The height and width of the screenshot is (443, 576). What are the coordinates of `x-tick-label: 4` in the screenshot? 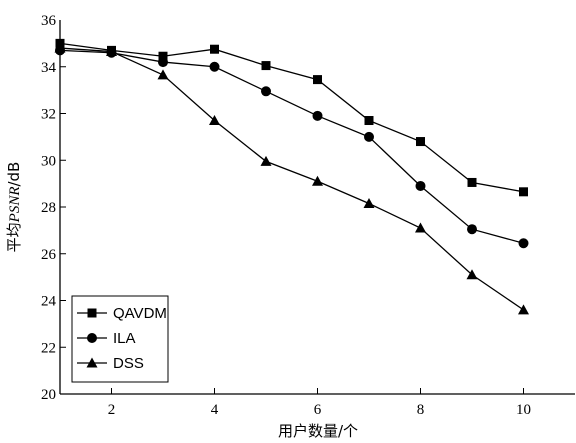 It's located at (215, 410).